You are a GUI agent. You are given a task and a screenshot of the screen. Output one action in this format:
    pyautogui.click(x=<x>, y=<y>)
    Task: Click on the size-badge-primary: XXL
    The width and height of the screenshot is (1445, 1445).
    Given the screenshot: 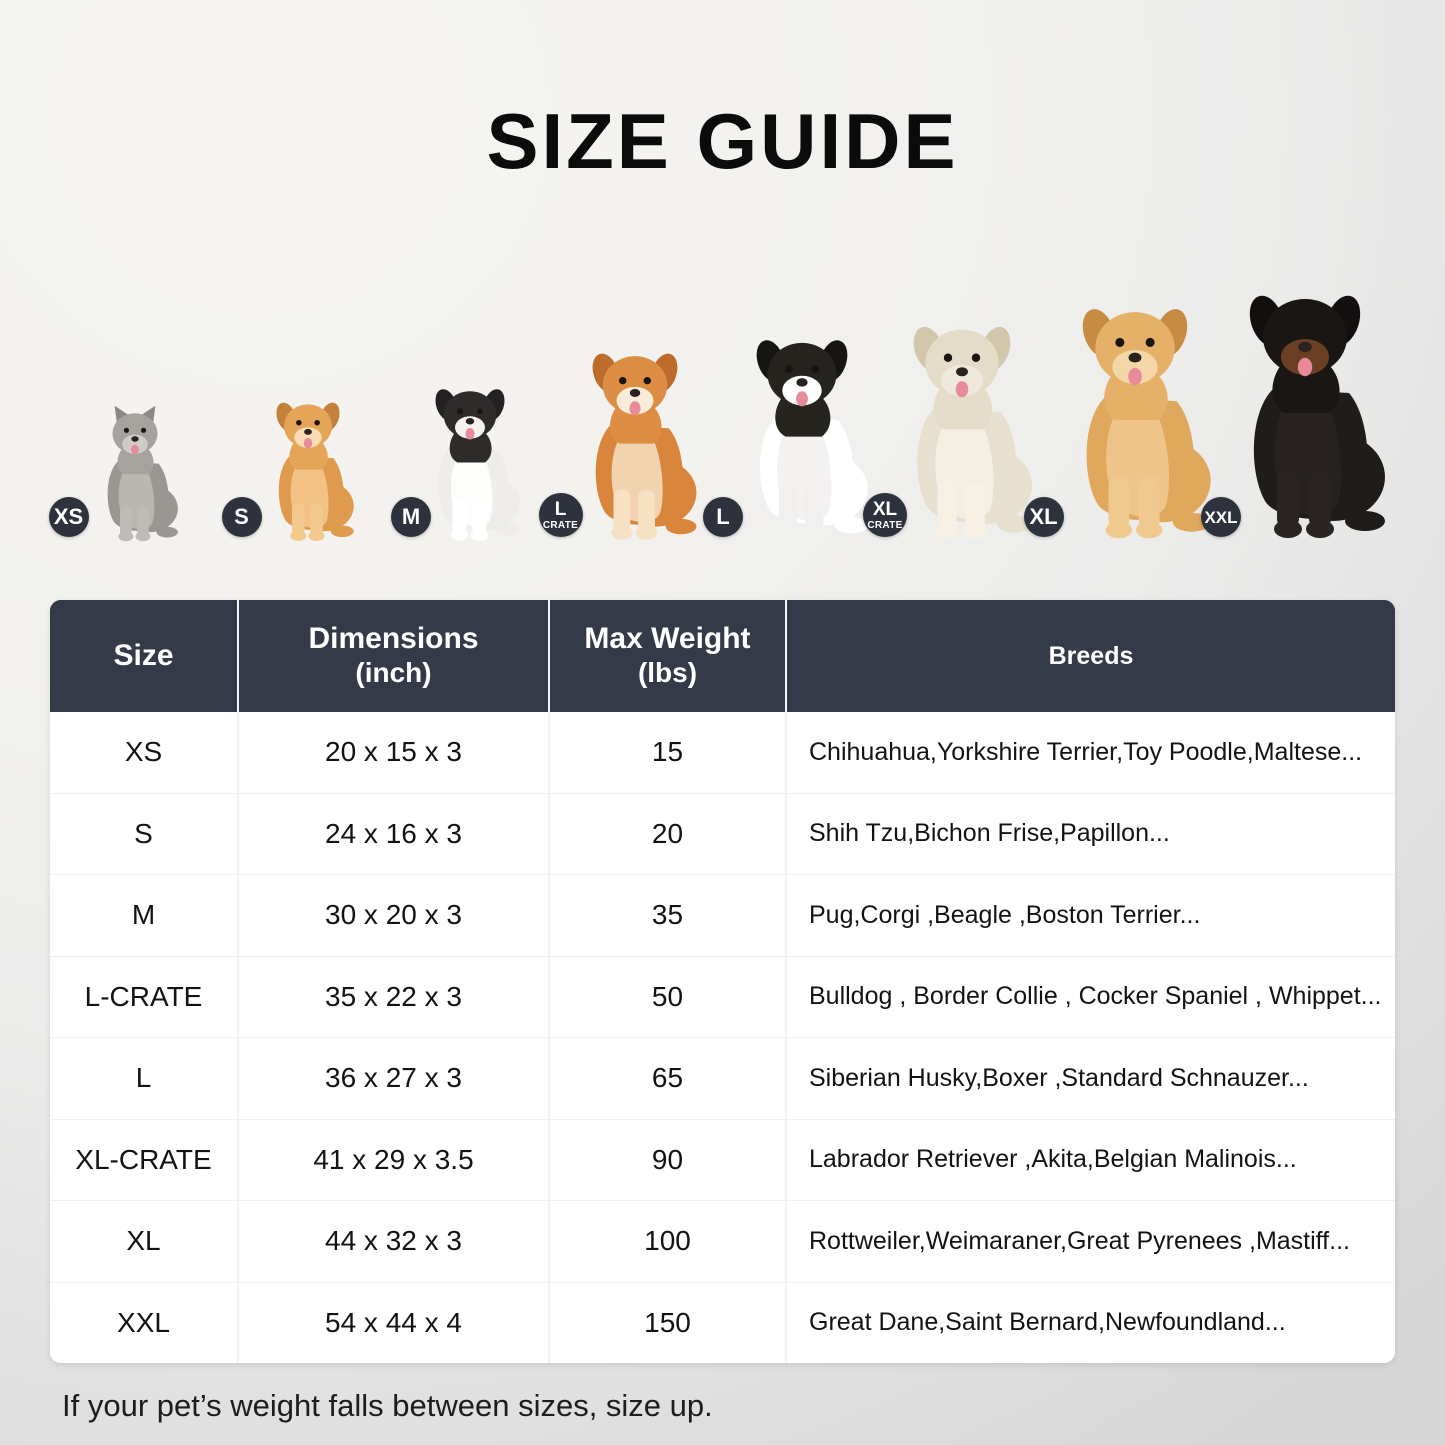 What is the action you would take?
    pyautogui.click(x=1221, y=517)
    